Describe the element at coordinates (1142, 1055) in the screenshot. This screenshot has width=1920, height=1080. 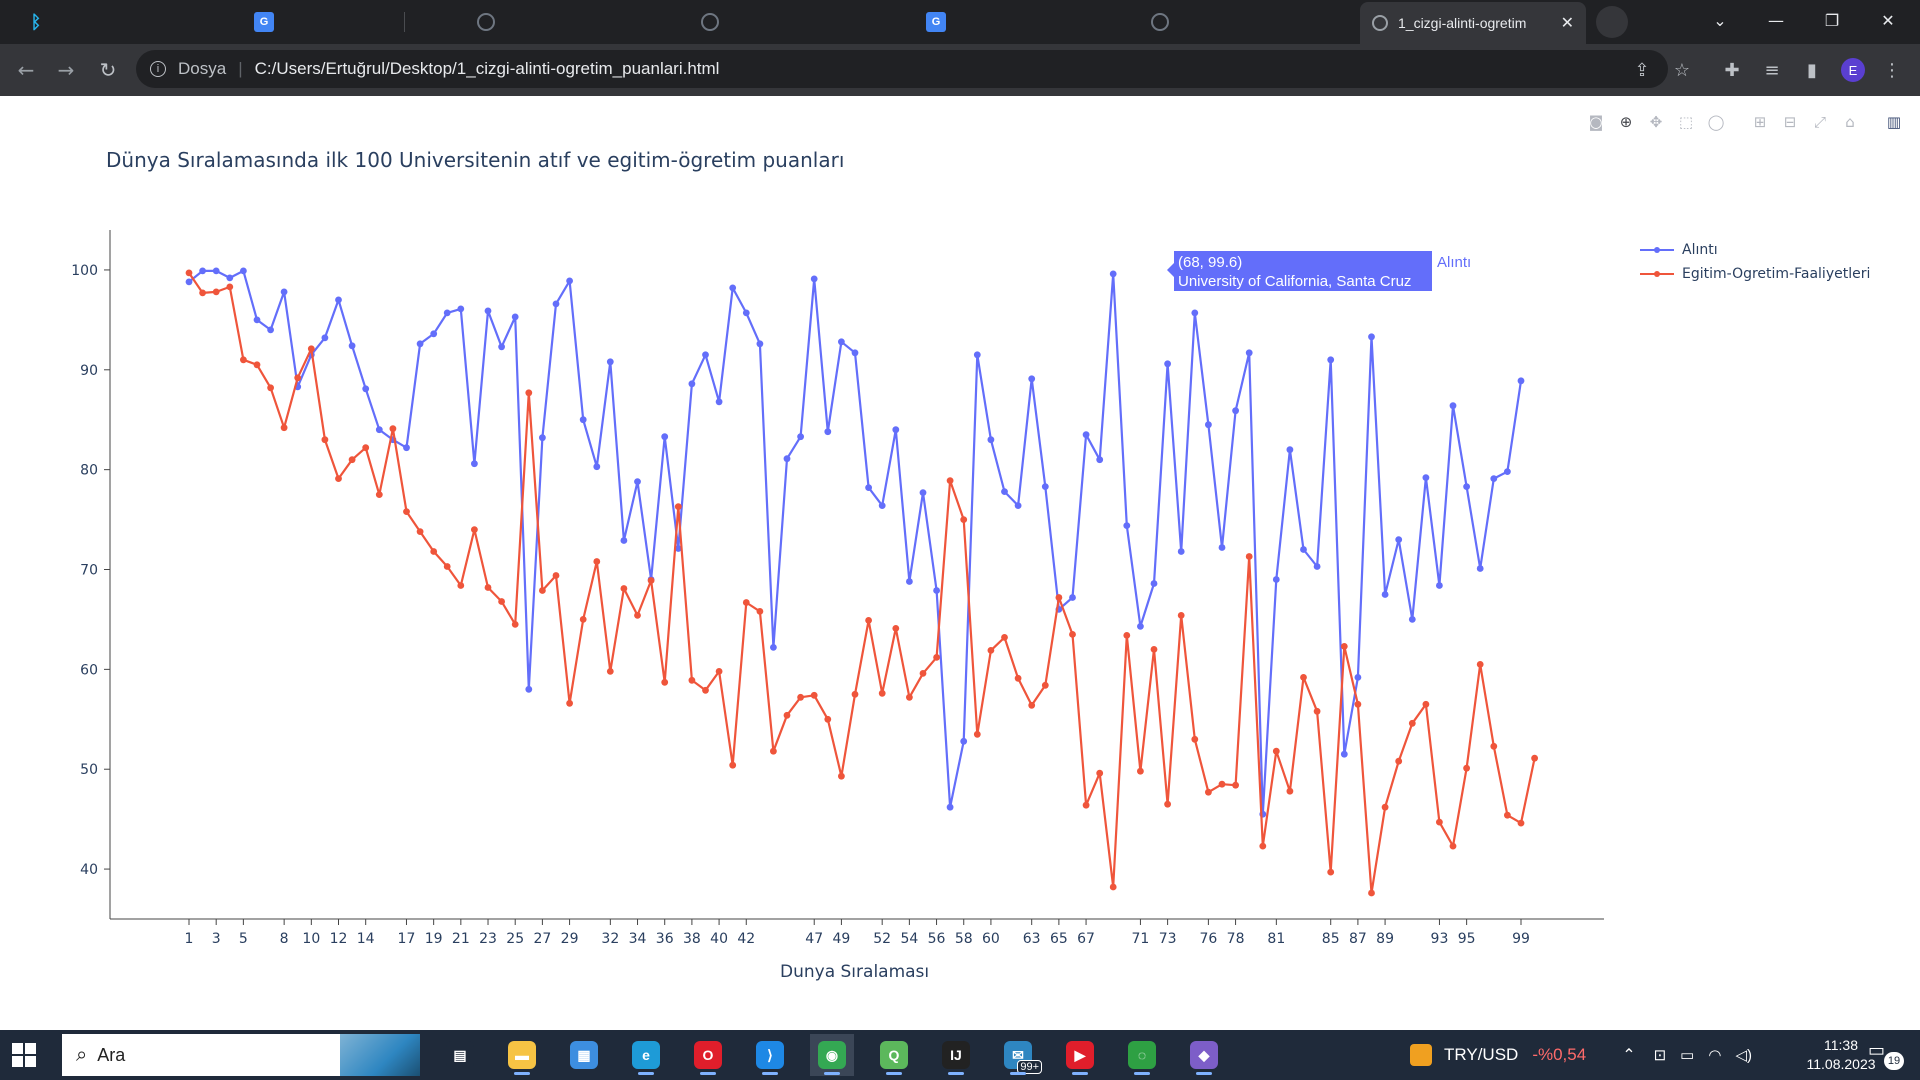
I see `taskbar-app-refresh-circle: ◌` at that location.